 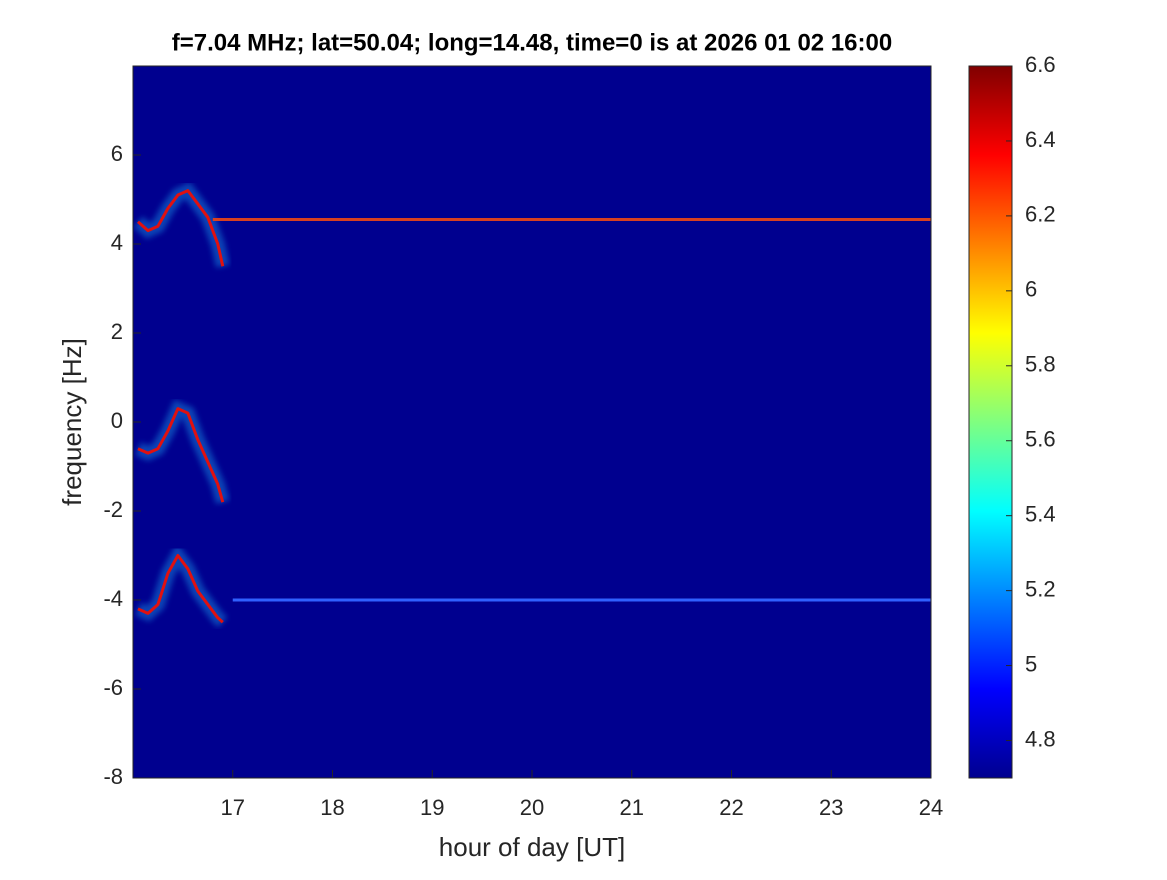 What do you see at coordinates (931, 807) in the screenshot?
I see `x-tick-label: 24` at bounding box center [931, 807].